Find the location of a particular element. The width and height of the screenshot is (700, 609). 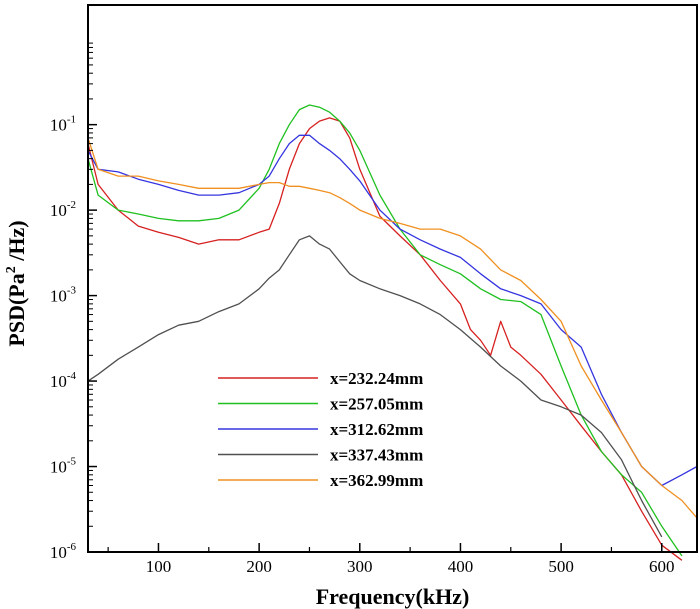

y-tick-label: 10⁻⁵ is located at coordinates (63, 466).